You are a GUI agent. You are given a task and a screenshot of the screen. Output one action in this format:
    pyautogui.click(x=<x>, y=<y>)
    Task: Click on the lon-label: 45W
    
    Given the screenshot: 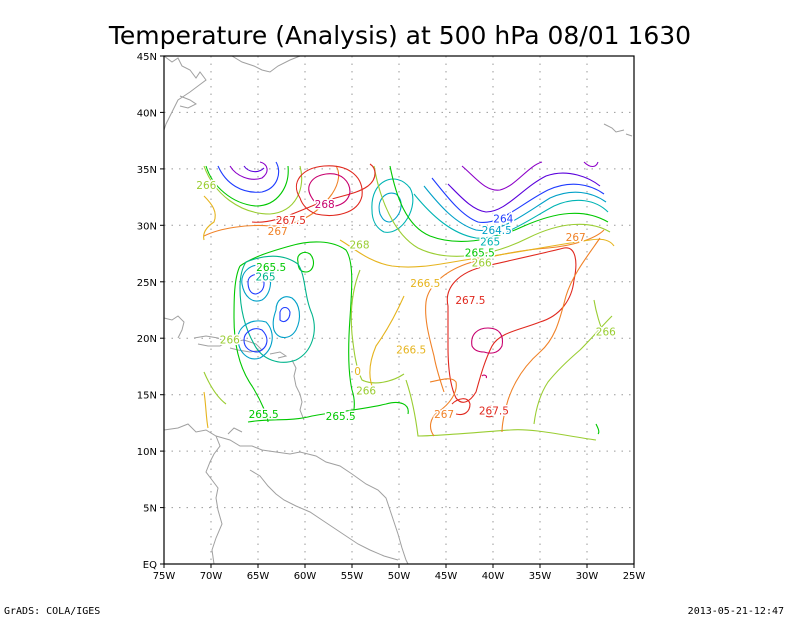 What is the action you would take?
    pyautogui.click(x=446, y=576)
    